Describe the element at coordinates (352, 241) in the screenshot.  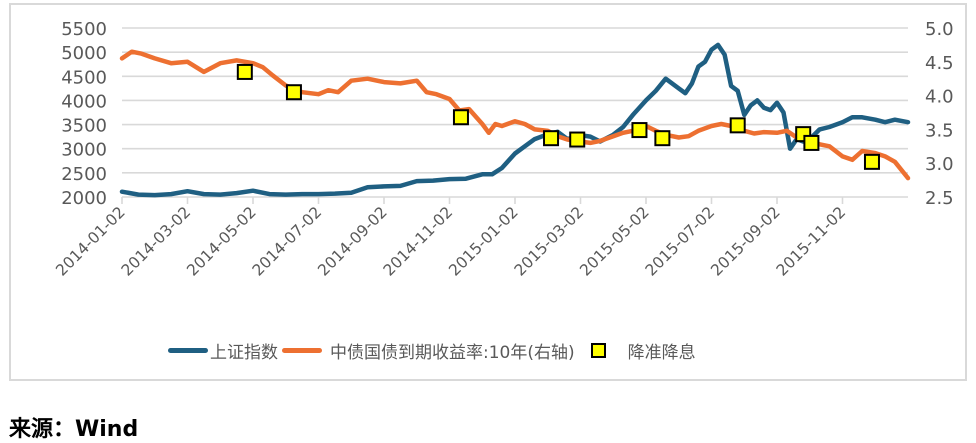
I see `x-tick-label: 2014-09-02` at that location.